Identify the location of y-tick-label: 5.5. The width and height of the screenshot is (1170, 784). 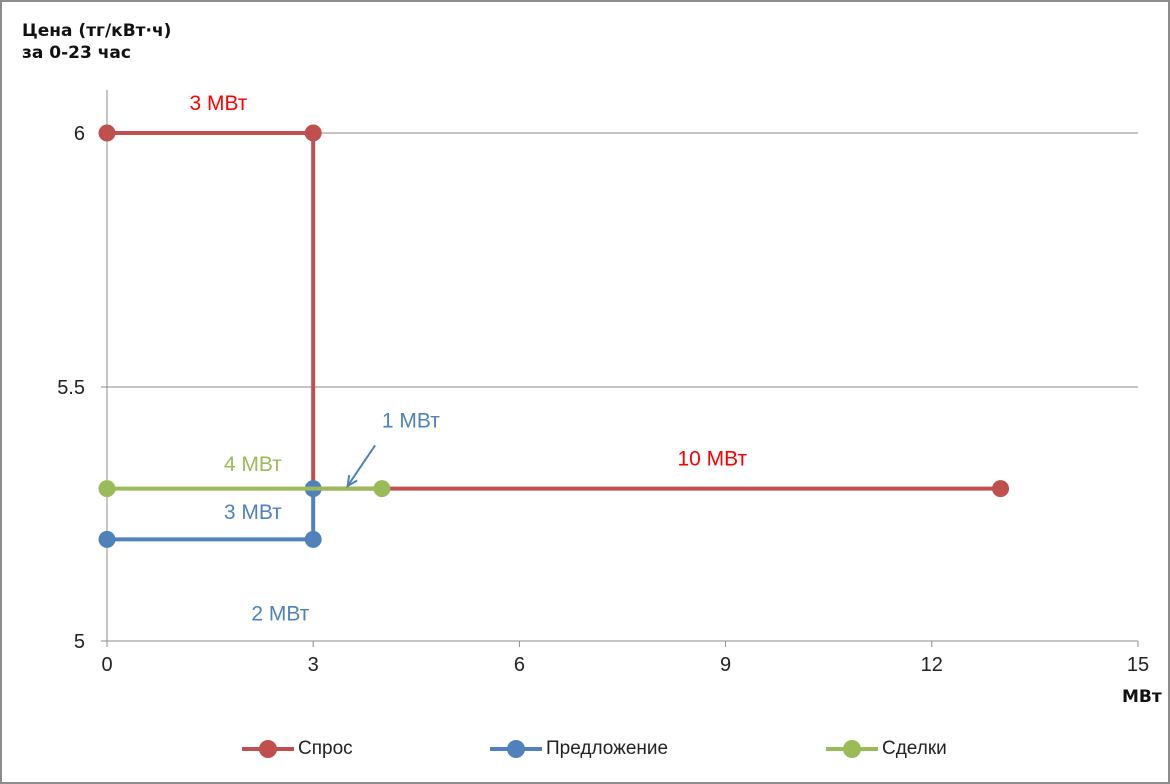
(71, 388).